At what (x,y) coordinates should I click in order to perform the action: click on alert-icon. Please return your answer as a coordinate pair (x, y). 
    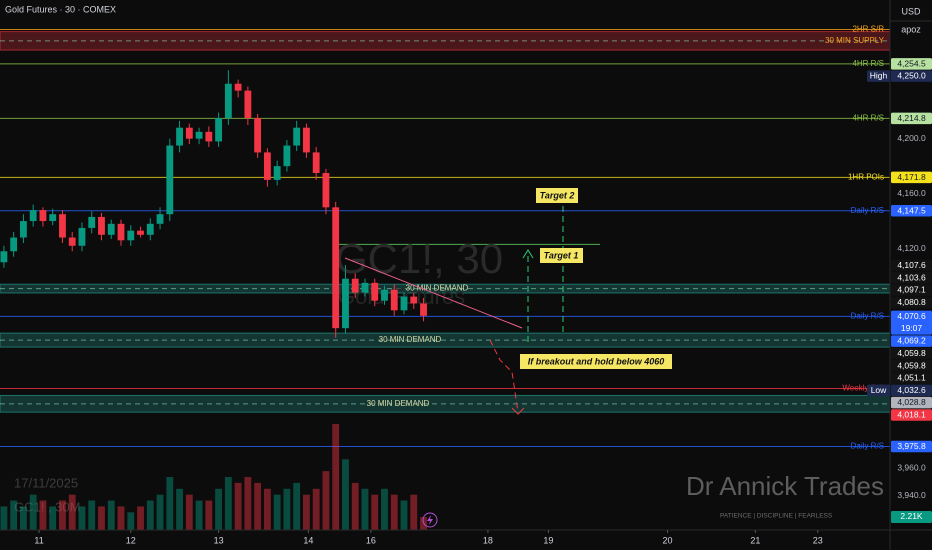
    Looking at the image, I should click on (430, 520).